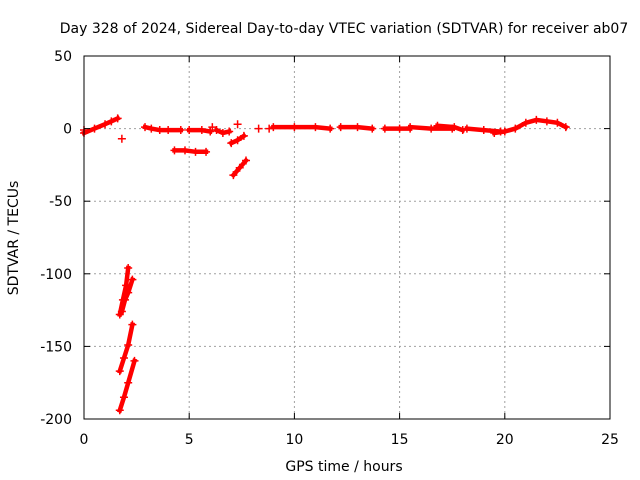 Image resolution: width=640 pixels, height=480 pixels. I want to click on y-tick-label: -150, so click(56, 347).